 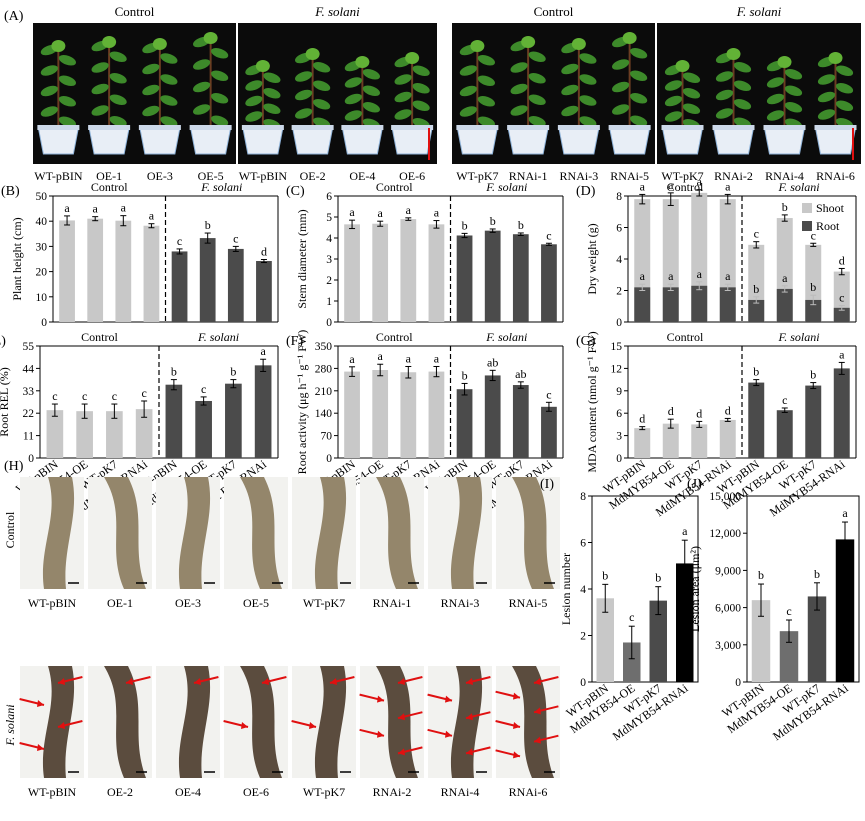 I want to click on significance-letter: ab, so click(x=520, y=374).